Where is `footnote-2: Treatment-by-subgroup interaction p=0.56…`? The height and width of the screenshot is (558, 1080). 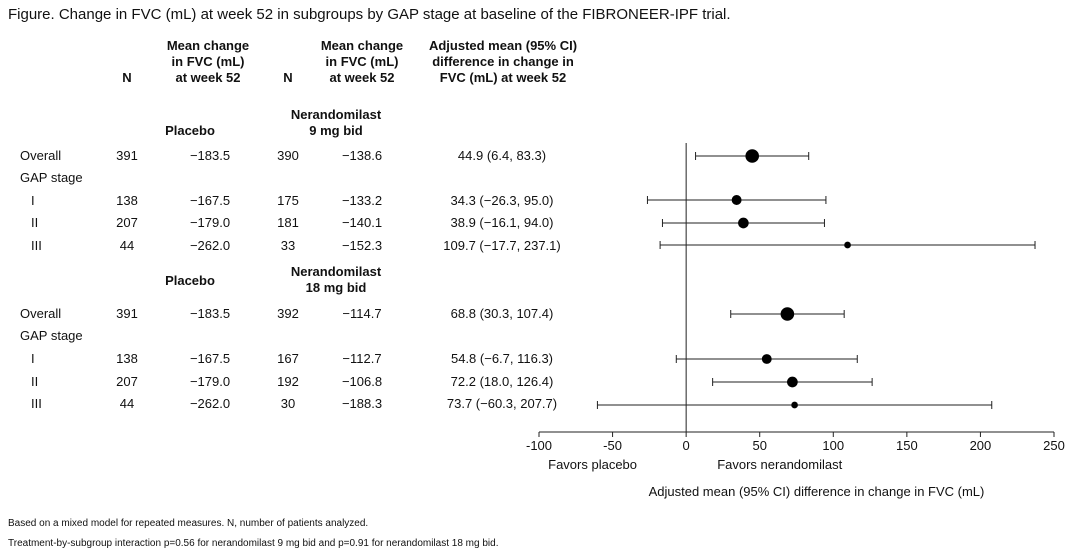 footnote-2: Treatment-by-subgroup interaction p=0.56… is located at coordinates (253, 543).